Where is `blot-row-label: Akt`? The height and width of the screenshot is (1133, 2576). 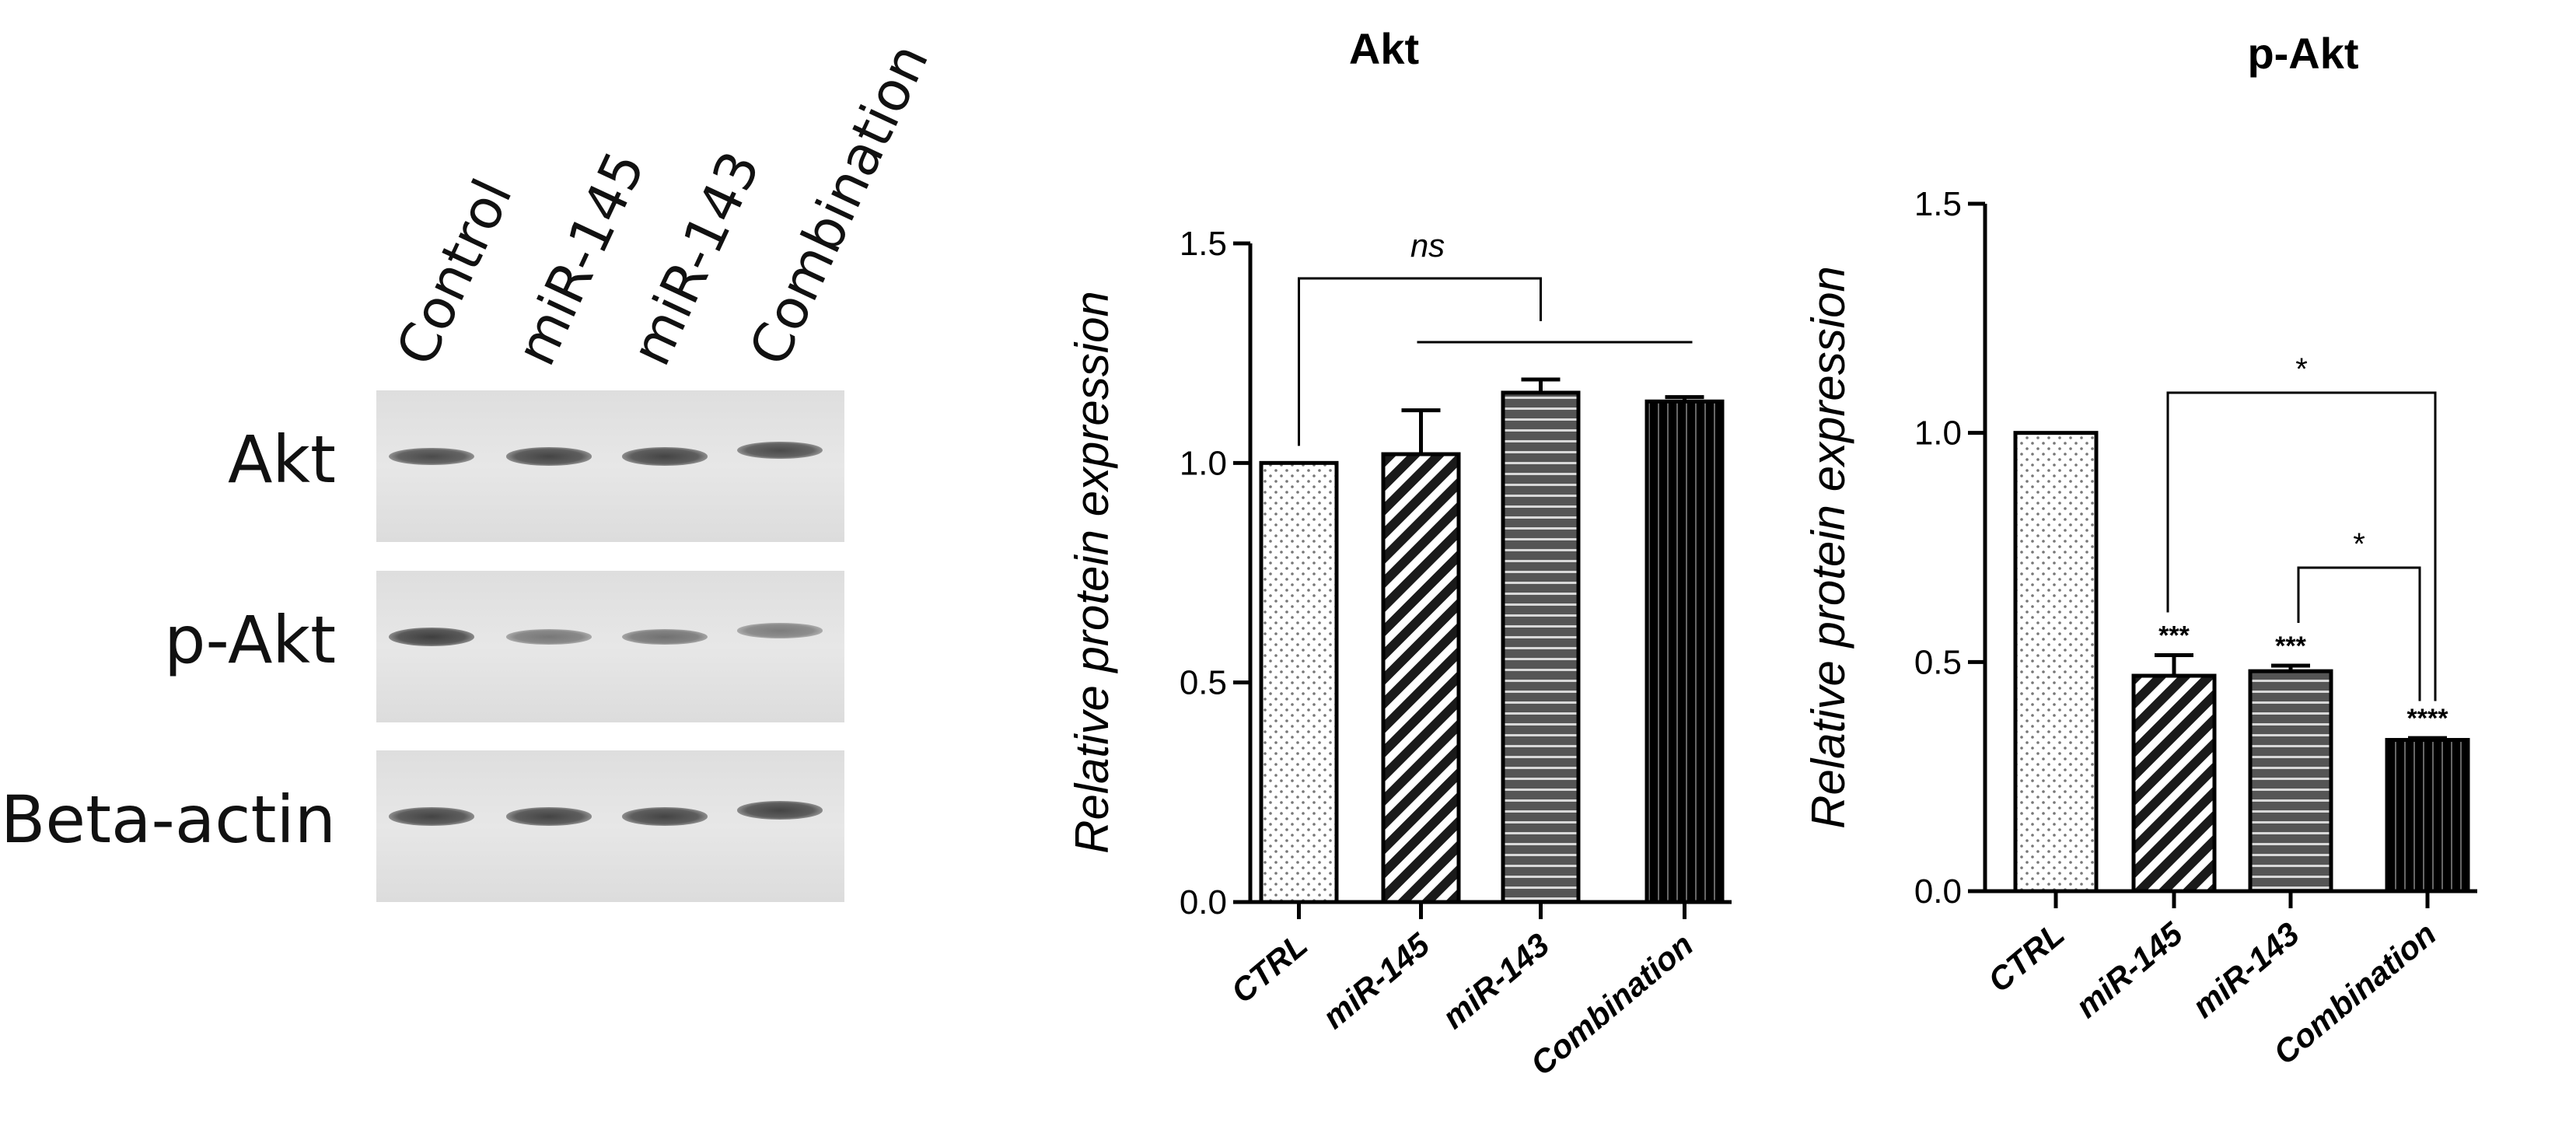
blot-row-label: Akt is located at coordinates (281, 459).